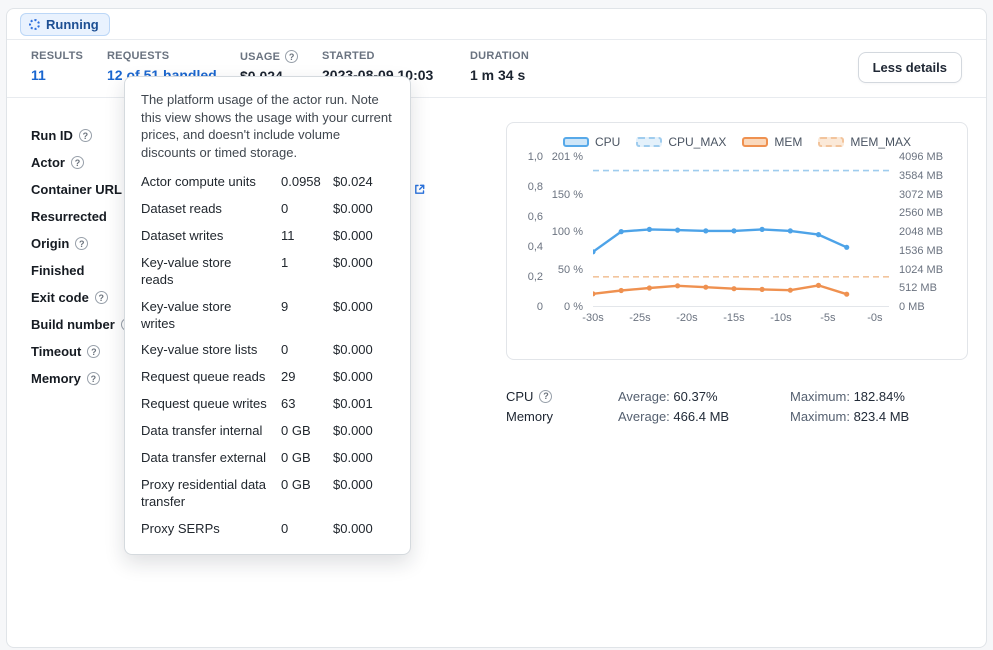 The width and height of the screenshot is (993, 650). Describe the element at coordinates (921, 250) in the screenshot. I see `axis-tick-label: 1536 MB` at that location.